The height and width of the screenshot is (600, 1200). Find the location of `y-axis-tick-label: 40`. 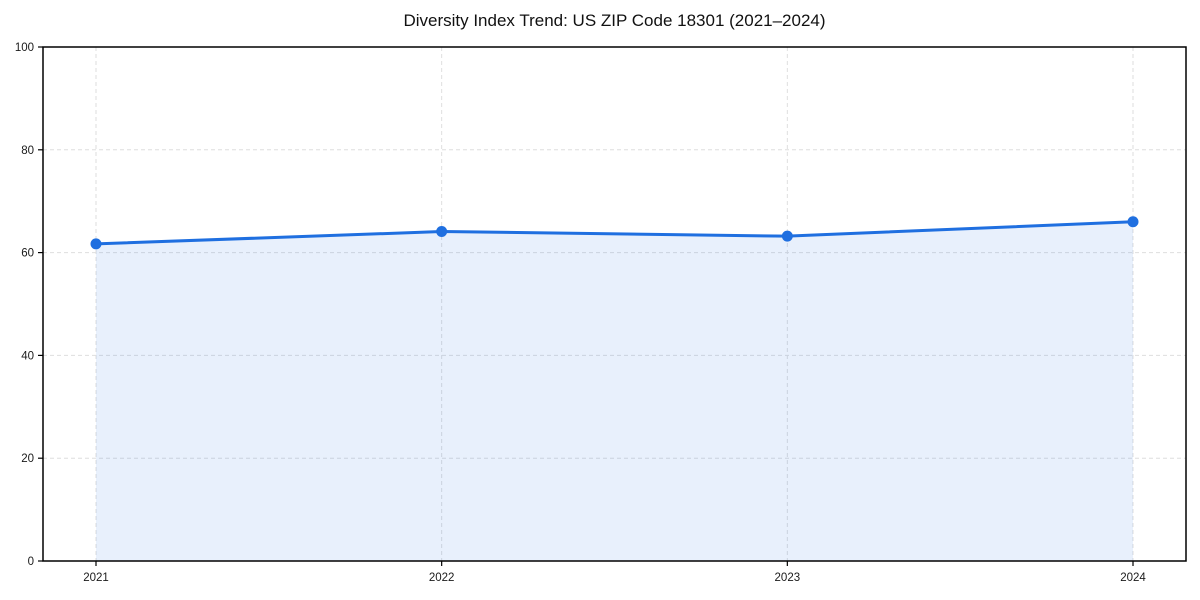

y-axis-tick-label: 40 is located at coordinates (27, 356).